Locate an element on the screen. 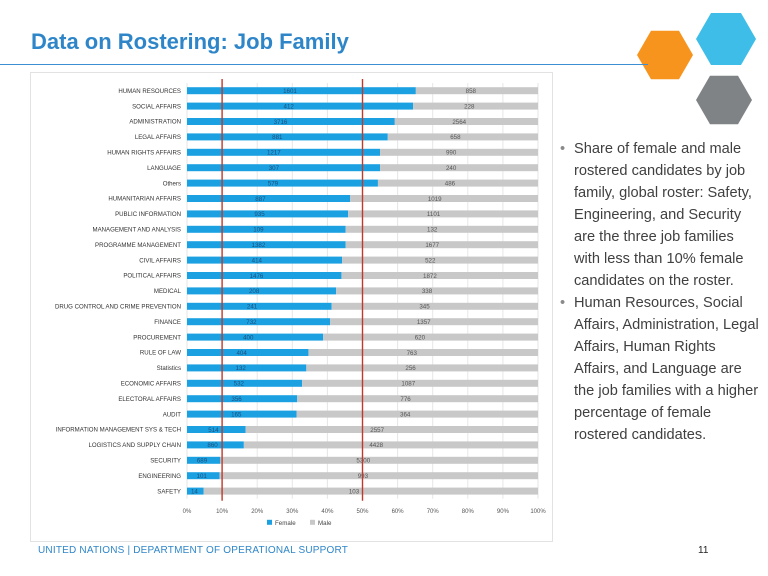 This screenshot has width=768, height=576. male-data-label: 763 is located at coordinates (412, 353).